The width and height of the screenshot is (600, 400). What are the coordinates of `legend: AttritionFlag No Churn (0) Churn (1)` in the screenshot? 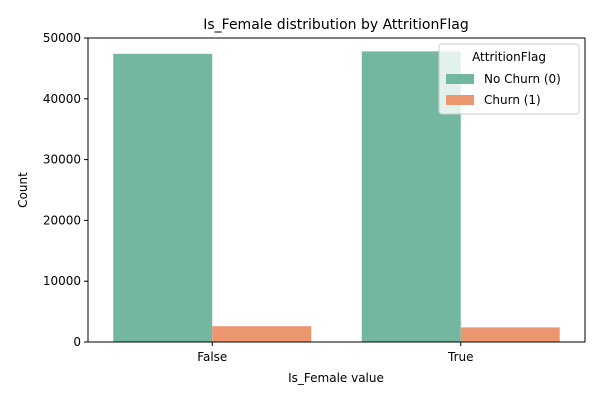 It's located at (509, 79).